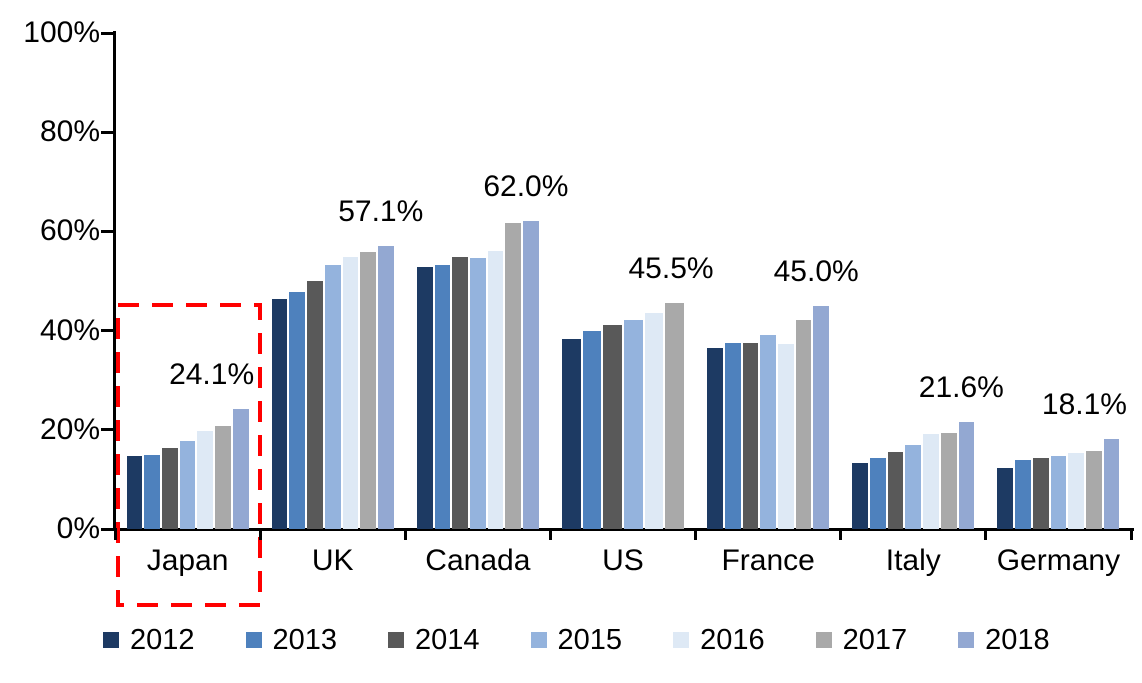 The height and width of the screenshot is (683, 1142). What do you see at coordinates (1094, 489) in the screenshot?
I see `bar-2017-germany` at bounding box center [1094, 489].